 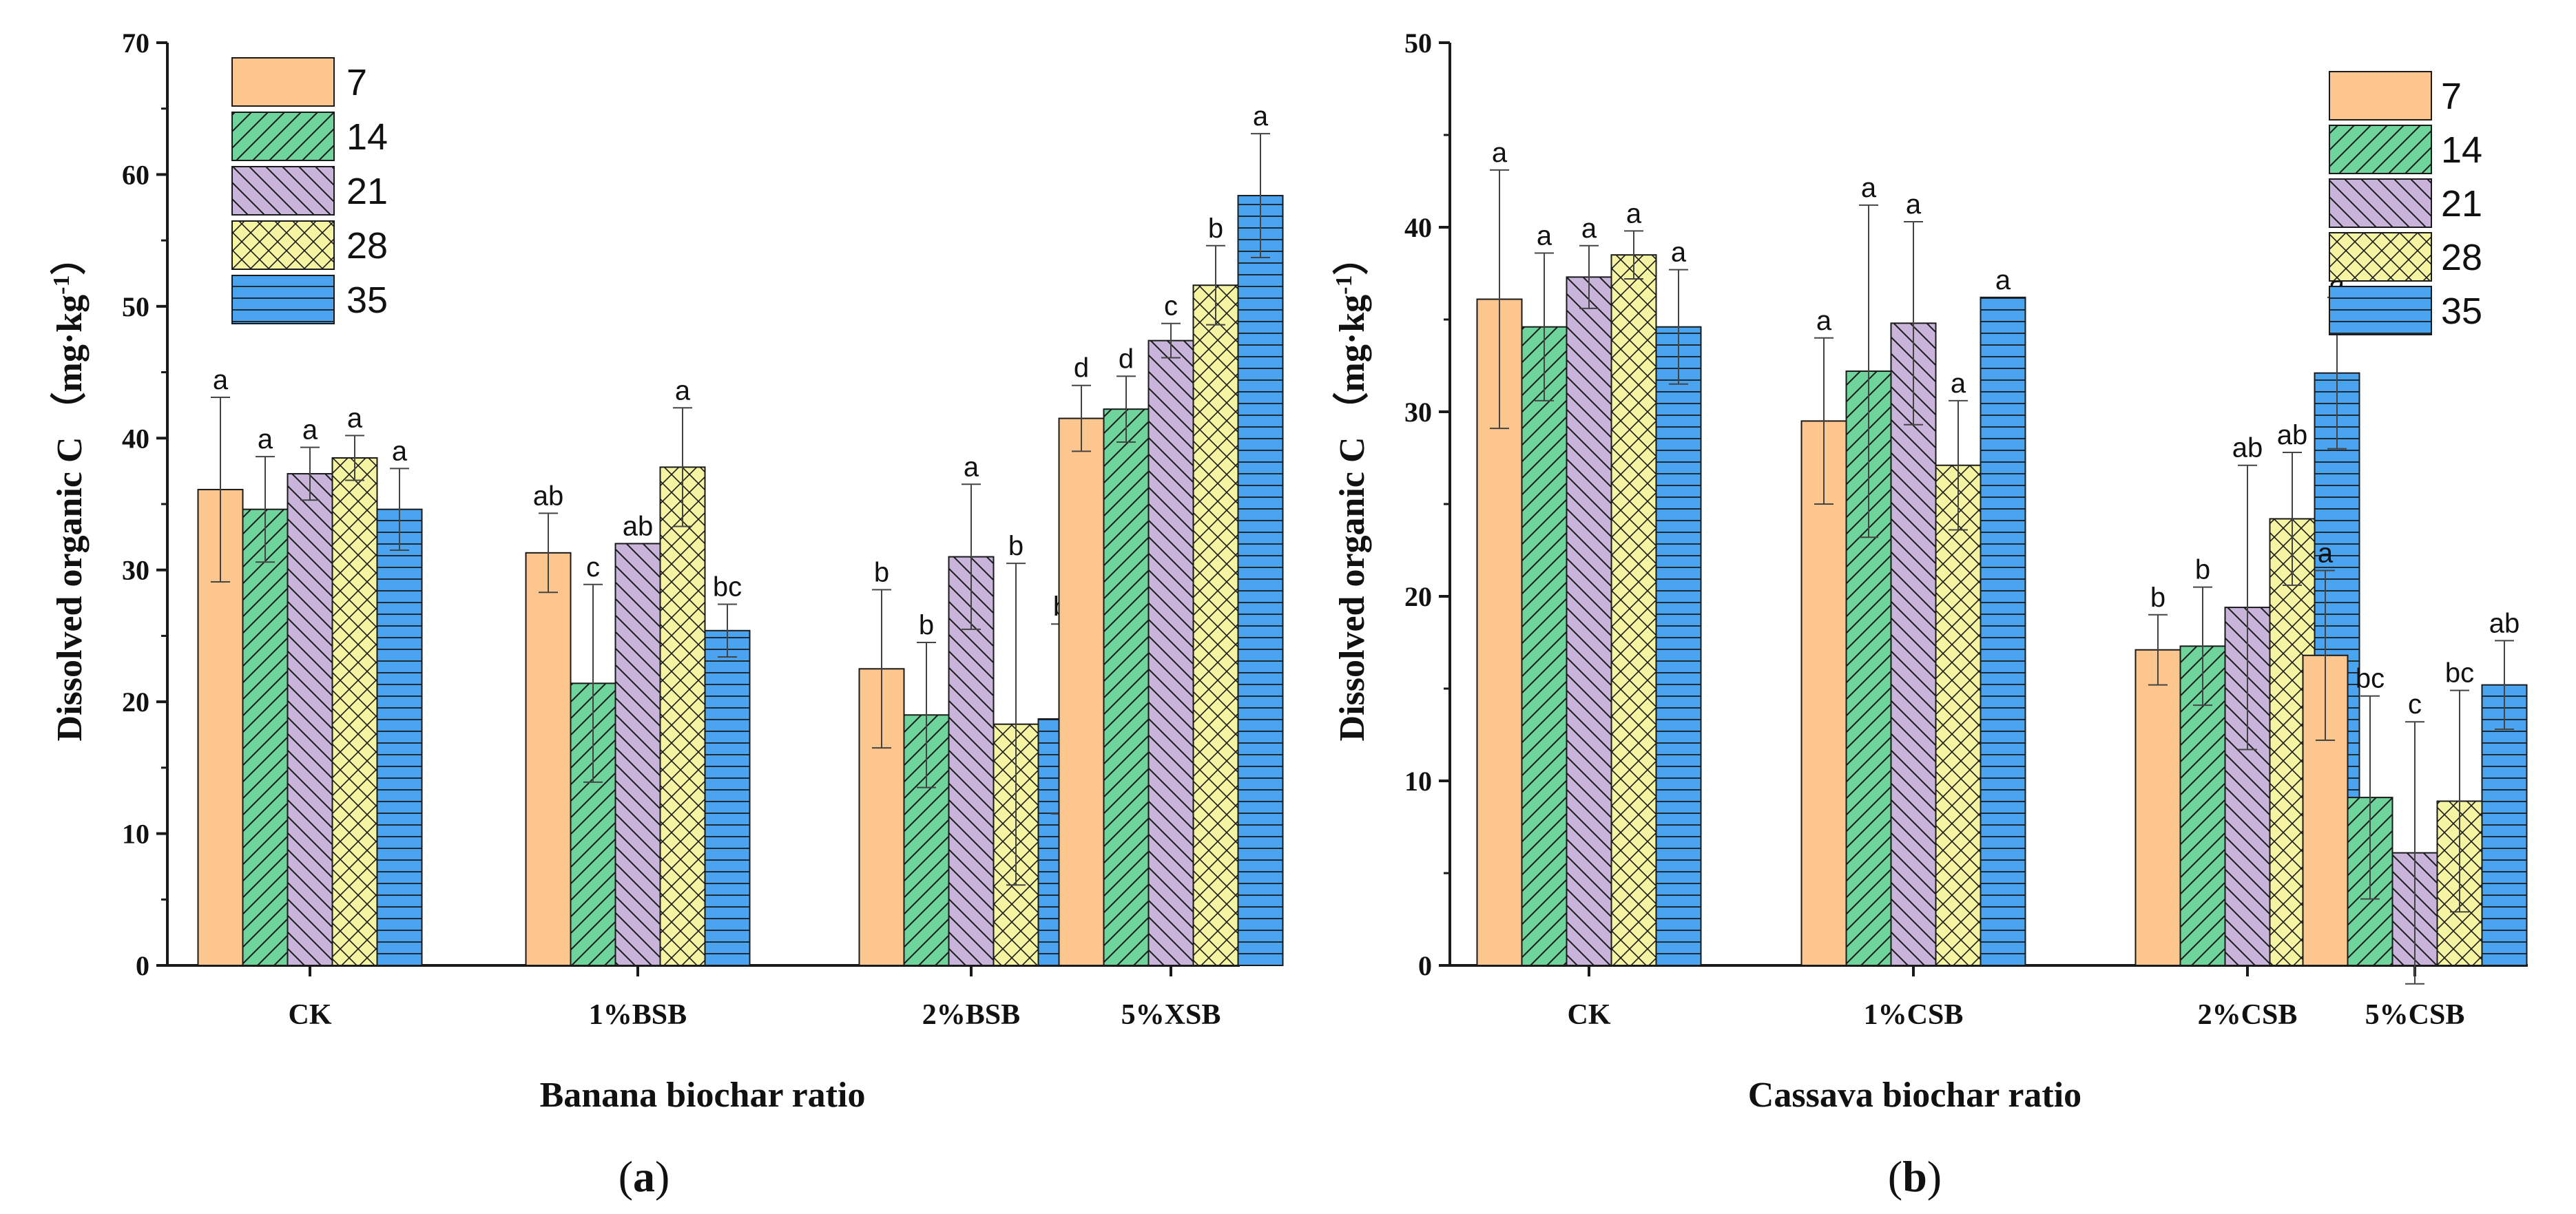 I want to click on panel-label: (b), so click(x=1915, y=1176).